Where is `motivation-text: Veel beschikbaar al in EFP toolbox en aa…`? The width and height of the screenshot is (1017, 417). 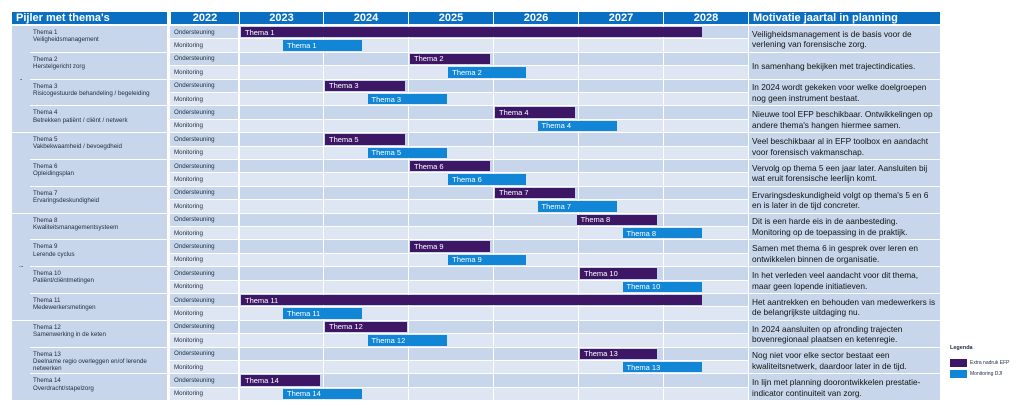
motivation-text: Veel beschikbaar al in EFP toolbox en aa… is located at coordinates (844, 146).